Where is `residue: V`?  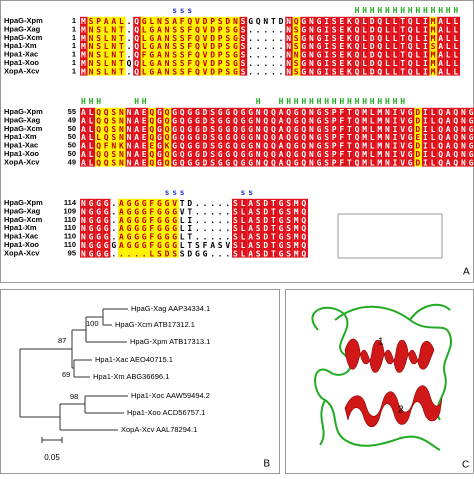 residue: V is located at coordinates (182, 211).